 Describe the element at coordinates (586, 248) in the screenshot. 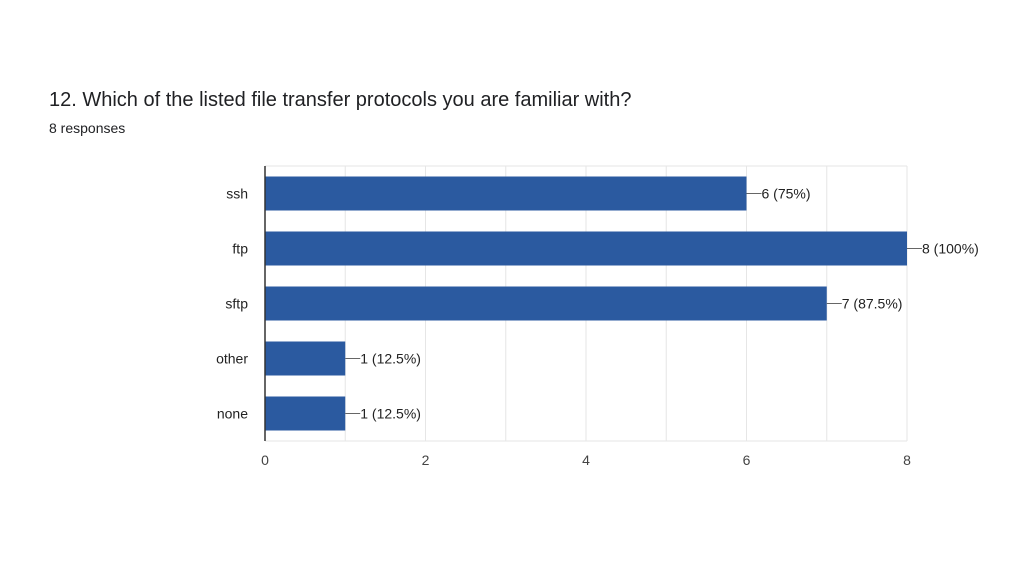

I see `bar-ftp` at that location.